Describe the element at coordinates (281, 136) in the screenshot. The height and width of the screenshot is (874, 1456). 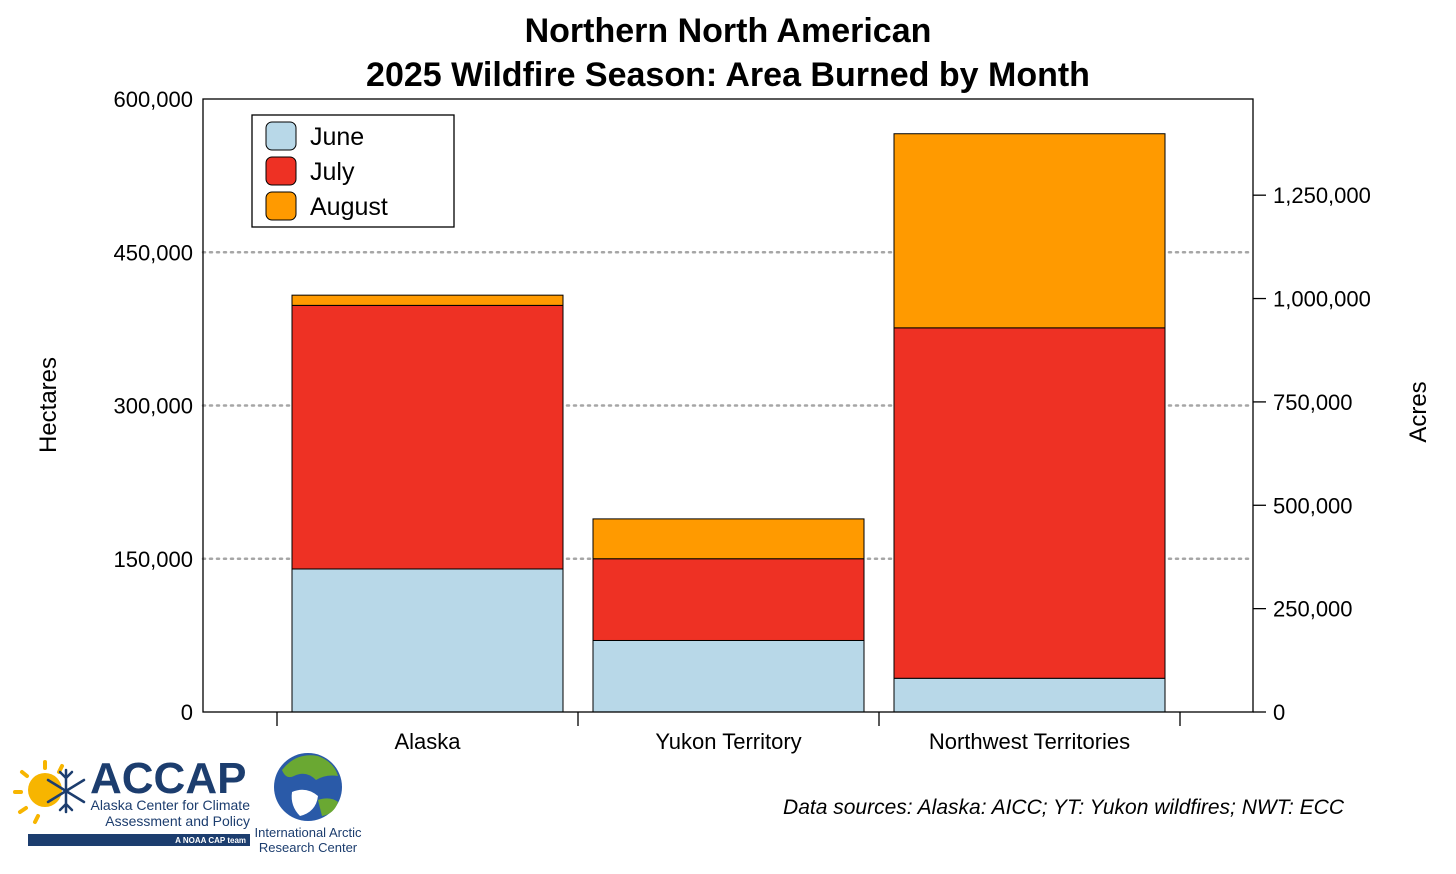
I see `legend-swatch-june` at that location.